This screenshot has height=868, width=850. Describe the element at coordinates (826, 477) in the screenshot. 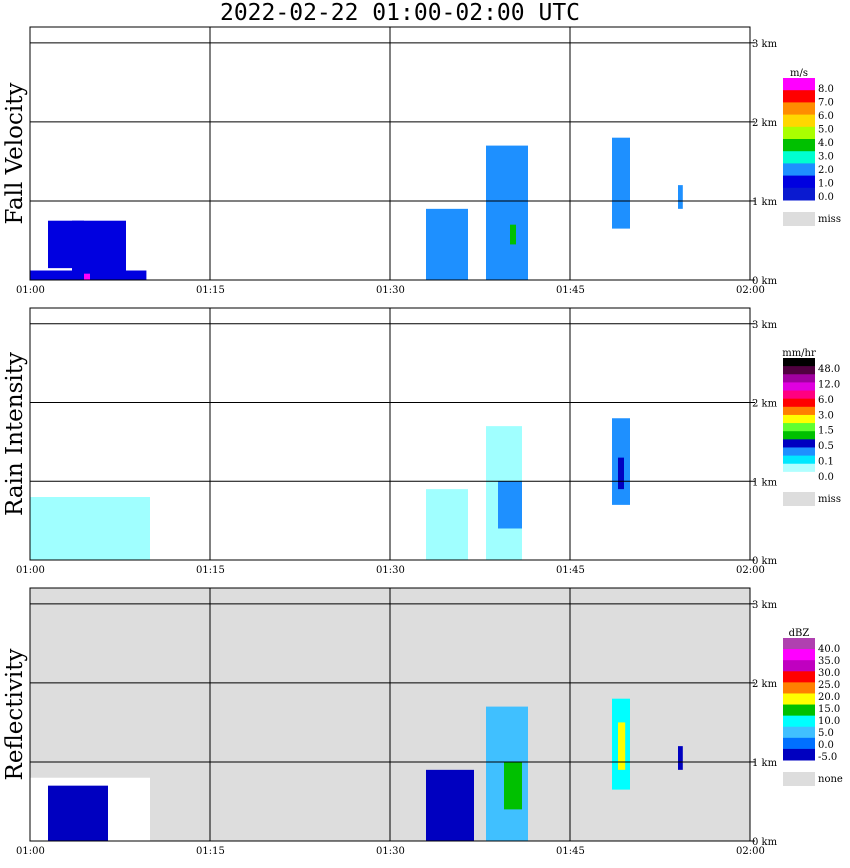

I see `legend-label-2-7: 0.0` at that location.